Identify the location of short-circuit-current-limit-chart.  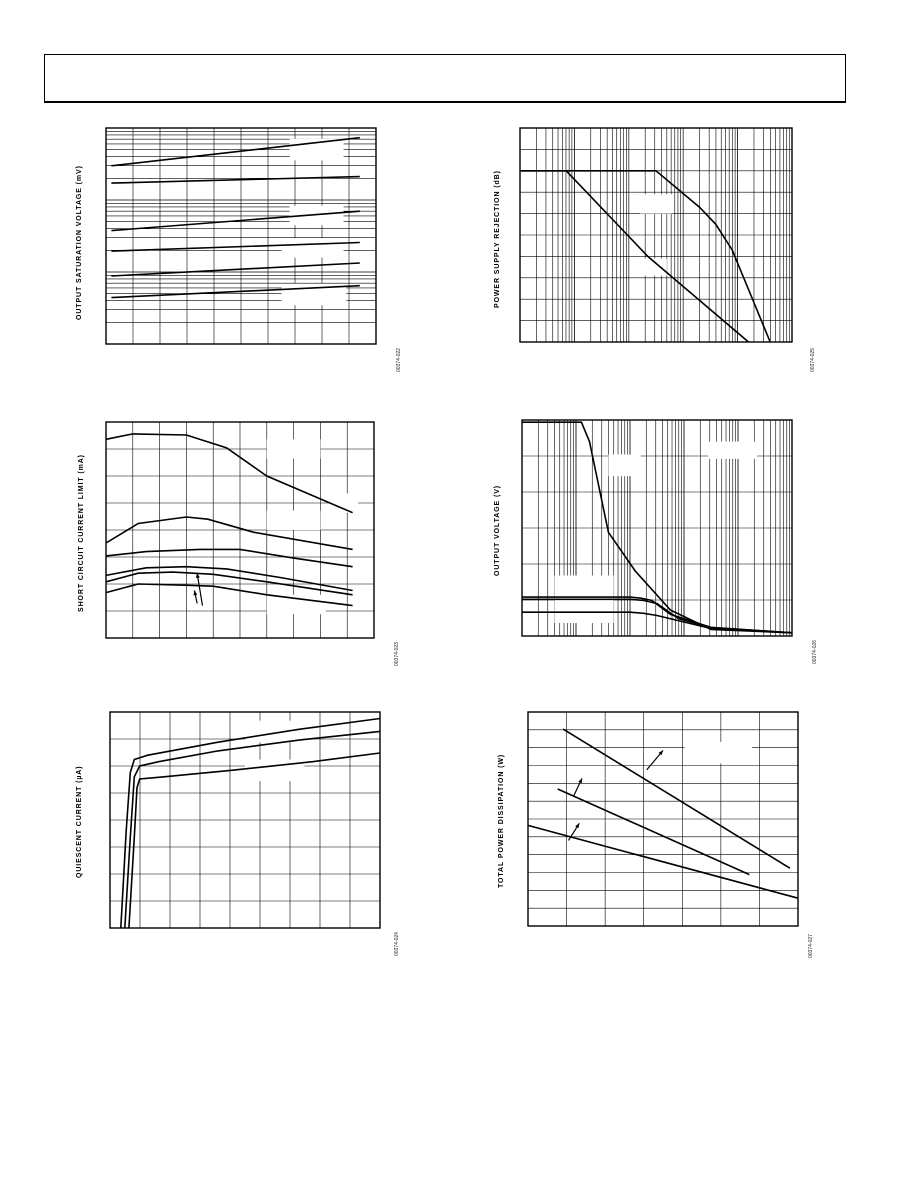
(240, 530).